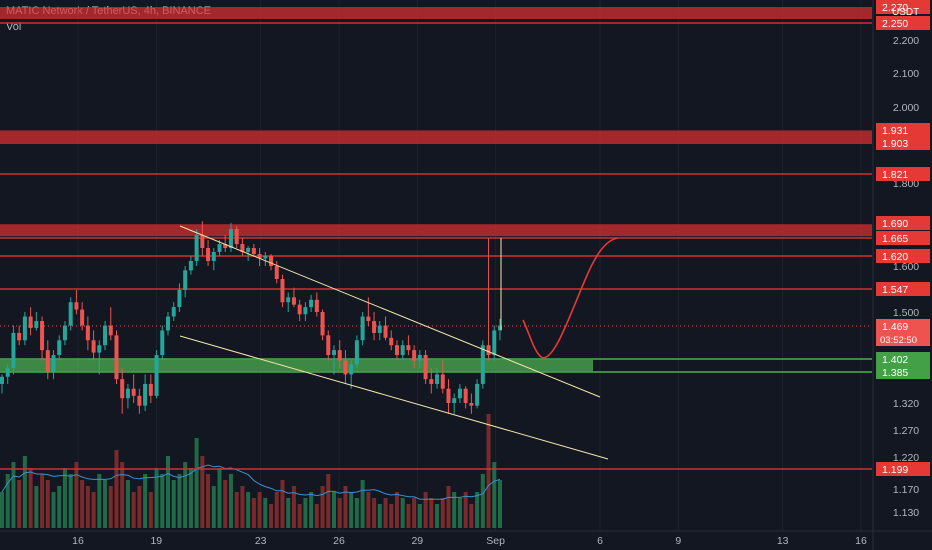 This screenshot has width=932, height=550. What do you see at coordinates (783, 541) in the screenshot?
I see `x-tick-label: 13` at bounding box center [783, 541].